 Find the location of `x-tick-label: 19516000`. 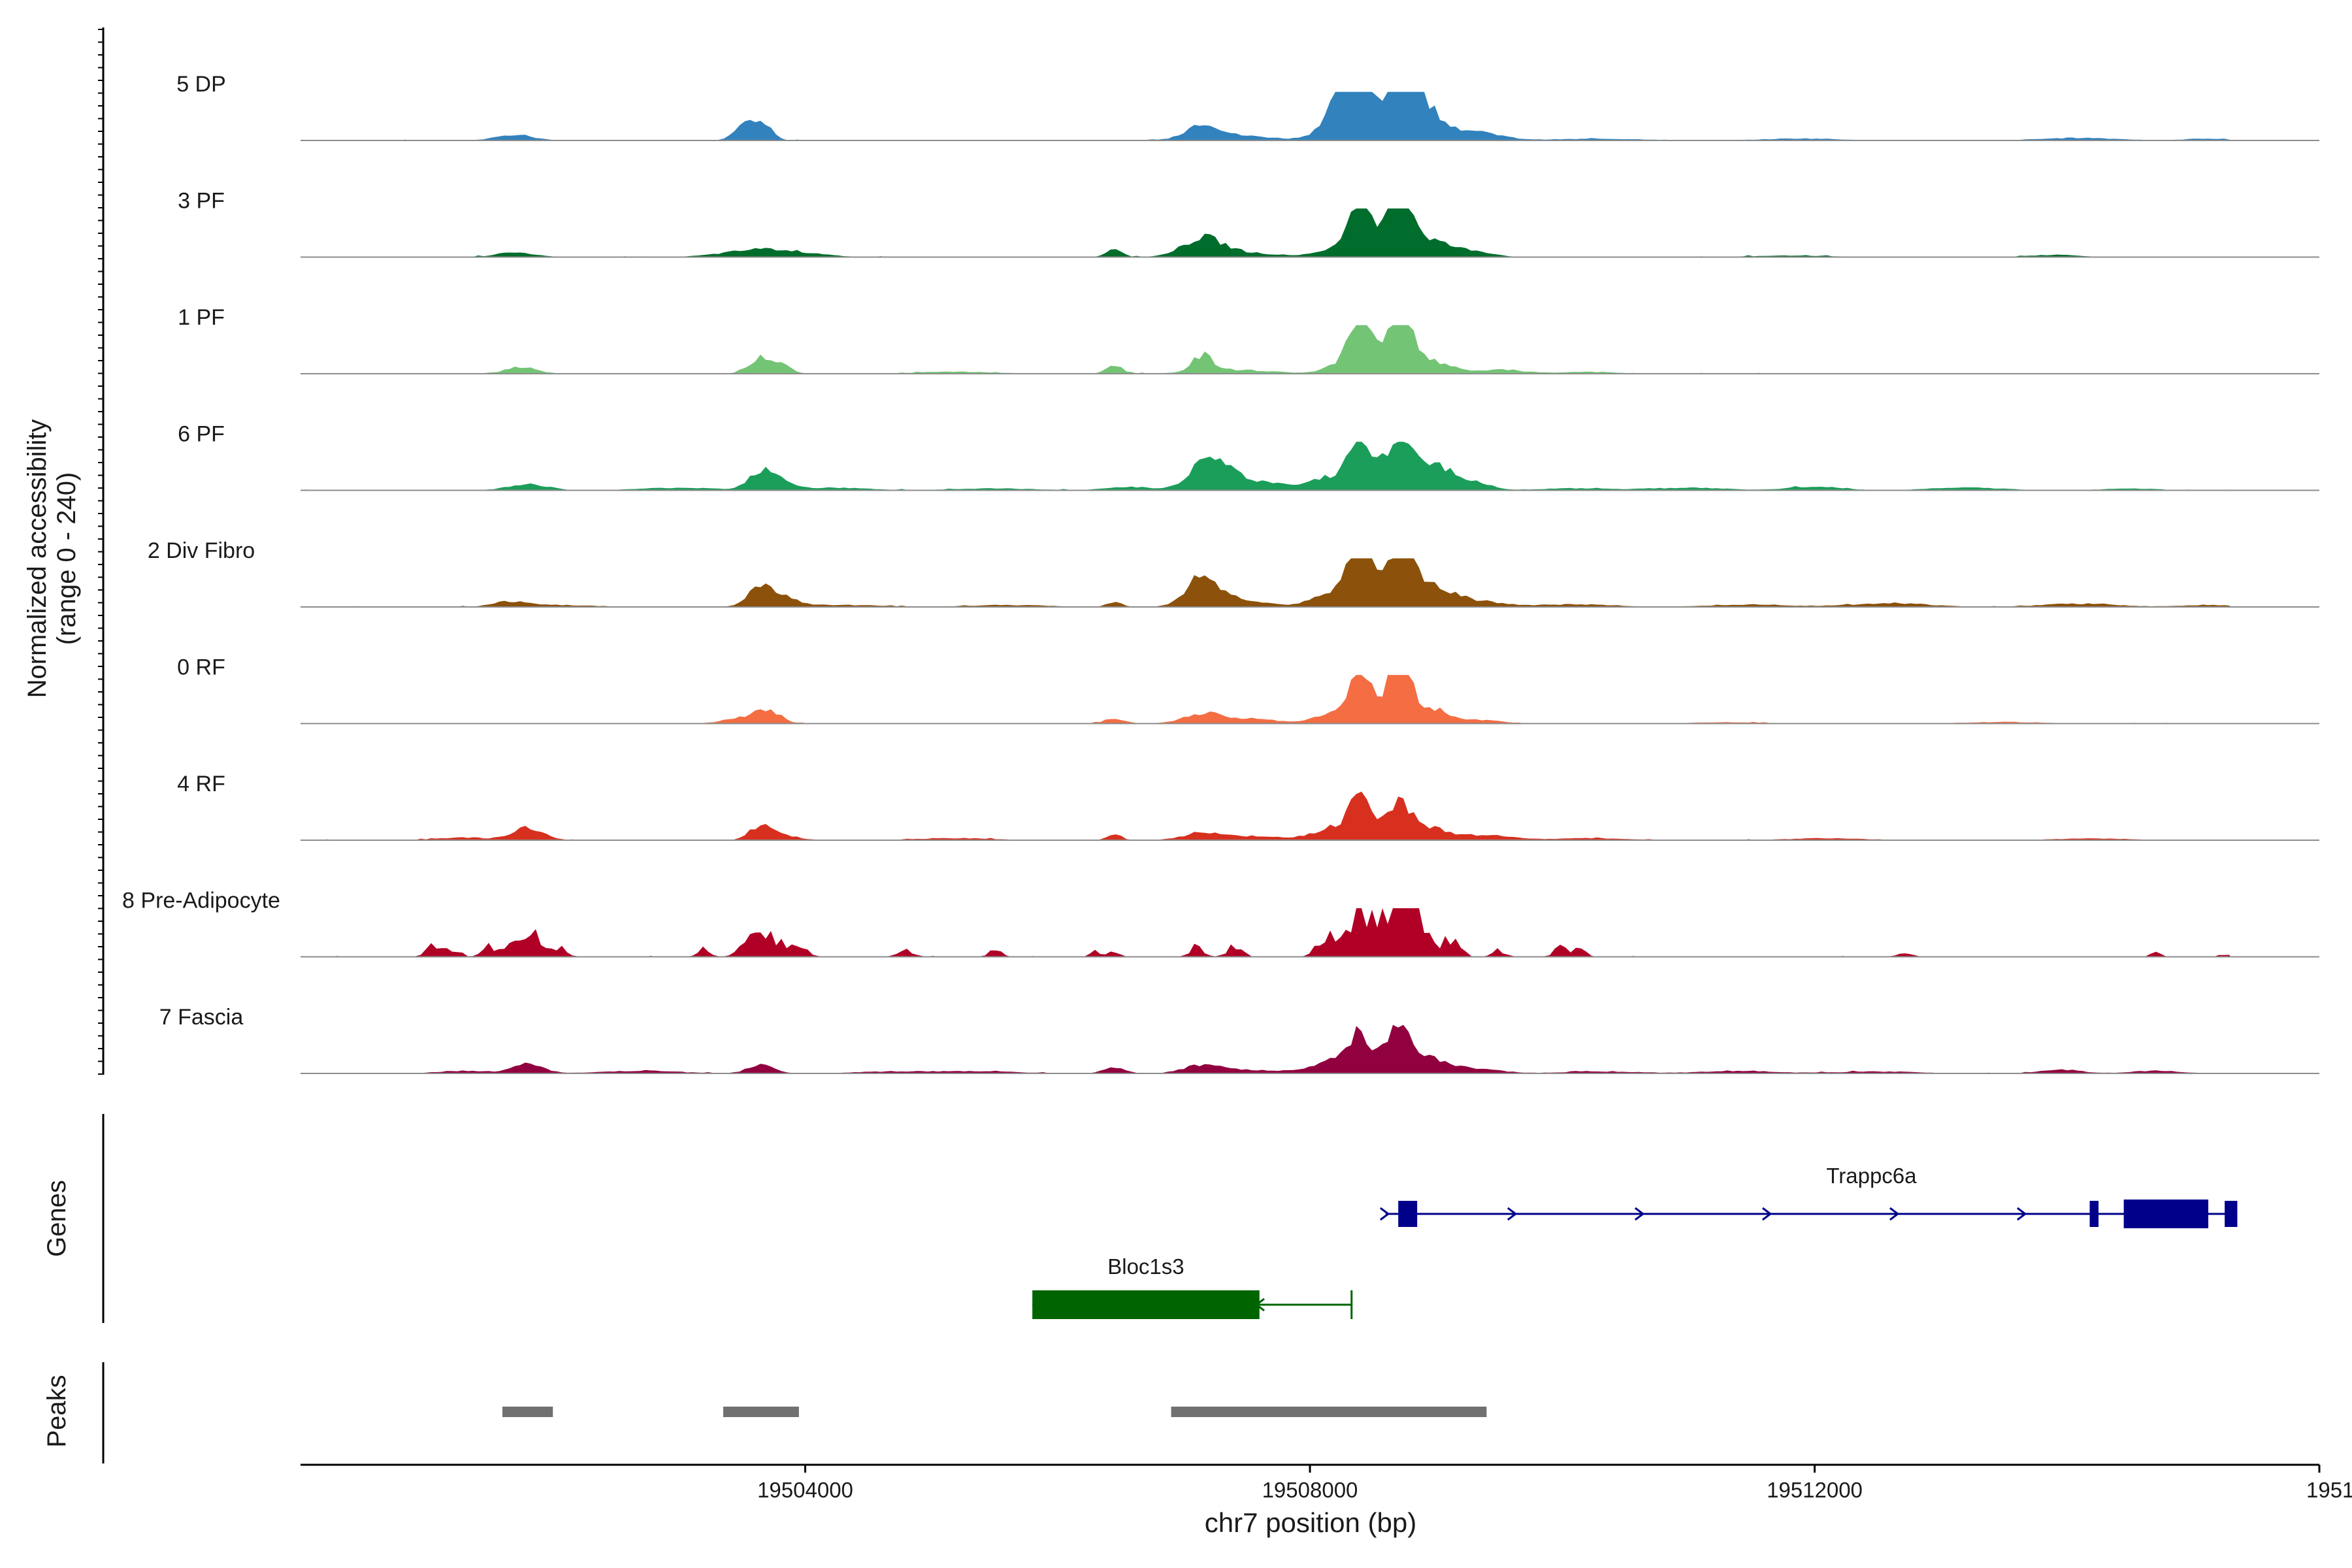

x-tick-label: 19516000 is located at coordinates (2329, 1490).